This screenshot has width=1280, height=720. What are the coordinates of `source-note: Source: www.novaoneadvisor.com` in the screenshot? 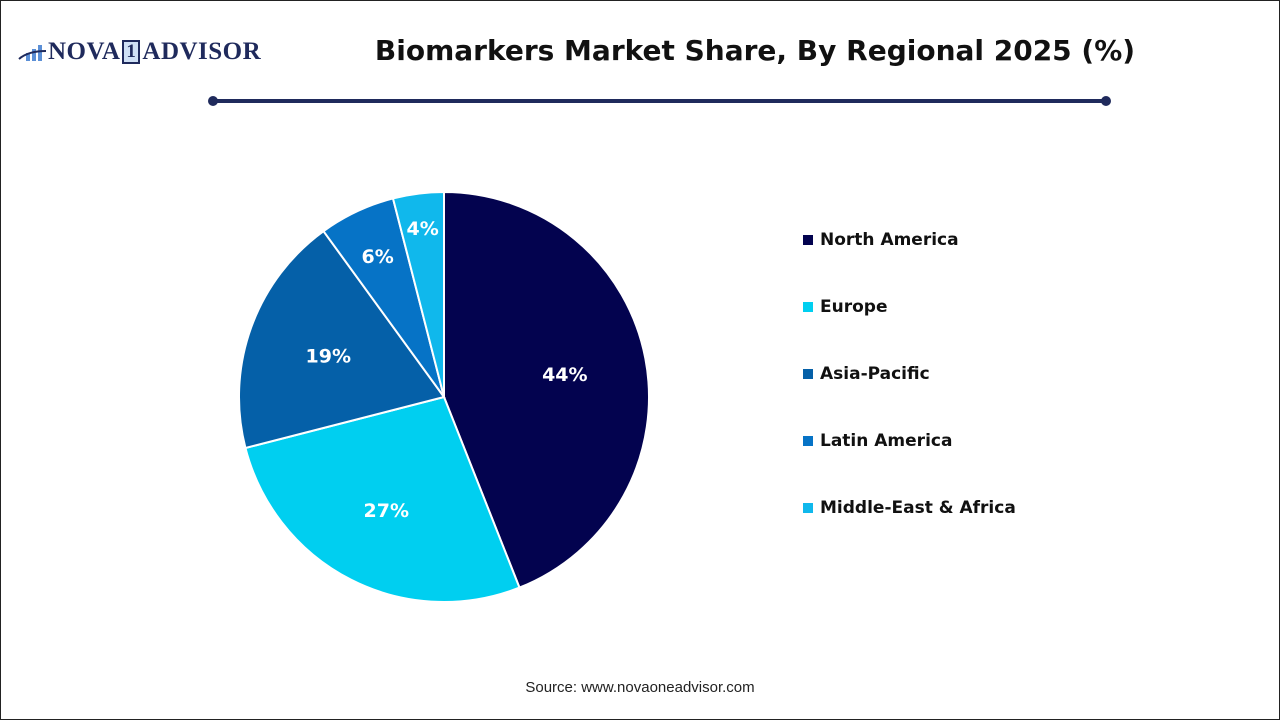 It's located at (640, 687).